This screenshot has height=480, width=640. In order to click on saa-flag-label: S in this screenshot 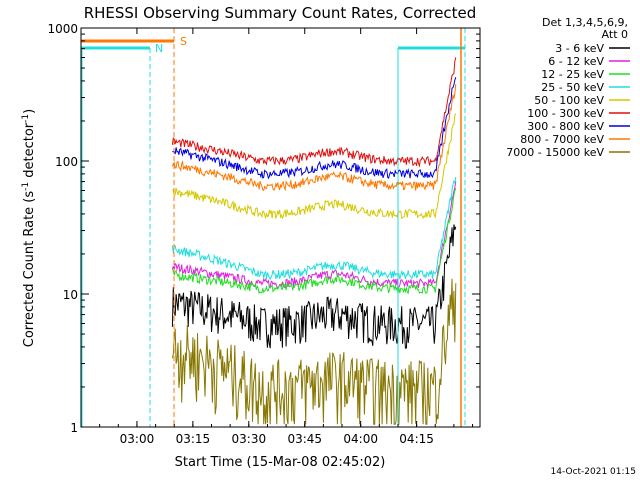, I will do `click(183, 41)`.